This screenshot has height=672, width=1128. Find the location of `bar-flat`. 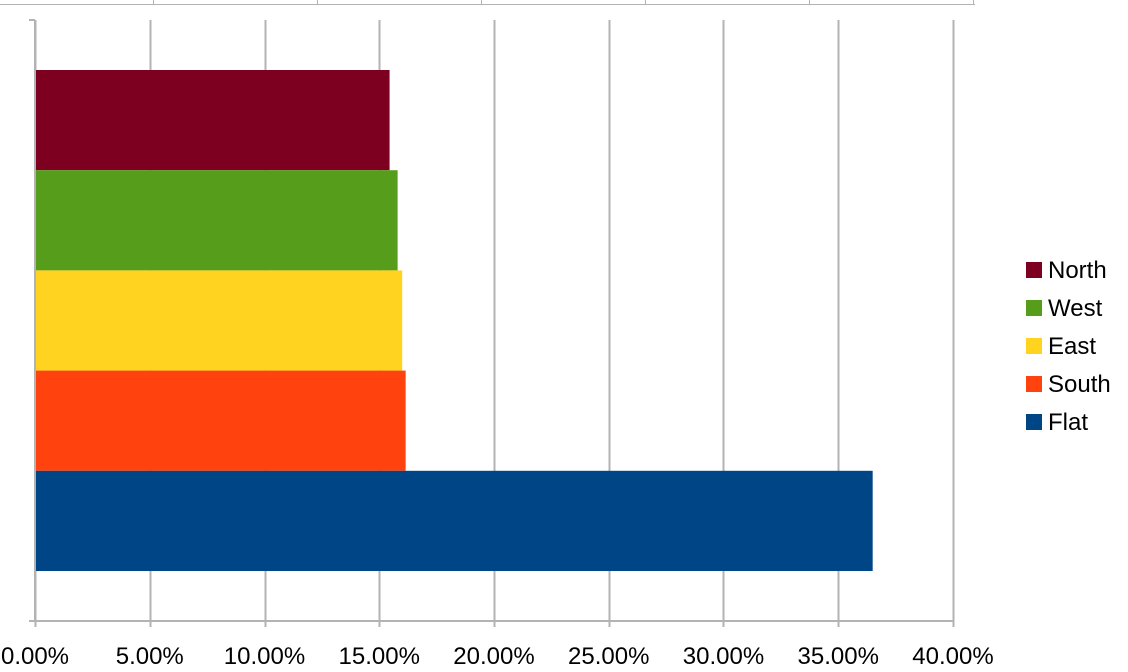

bar-flat is located at coordinates (454, 520).